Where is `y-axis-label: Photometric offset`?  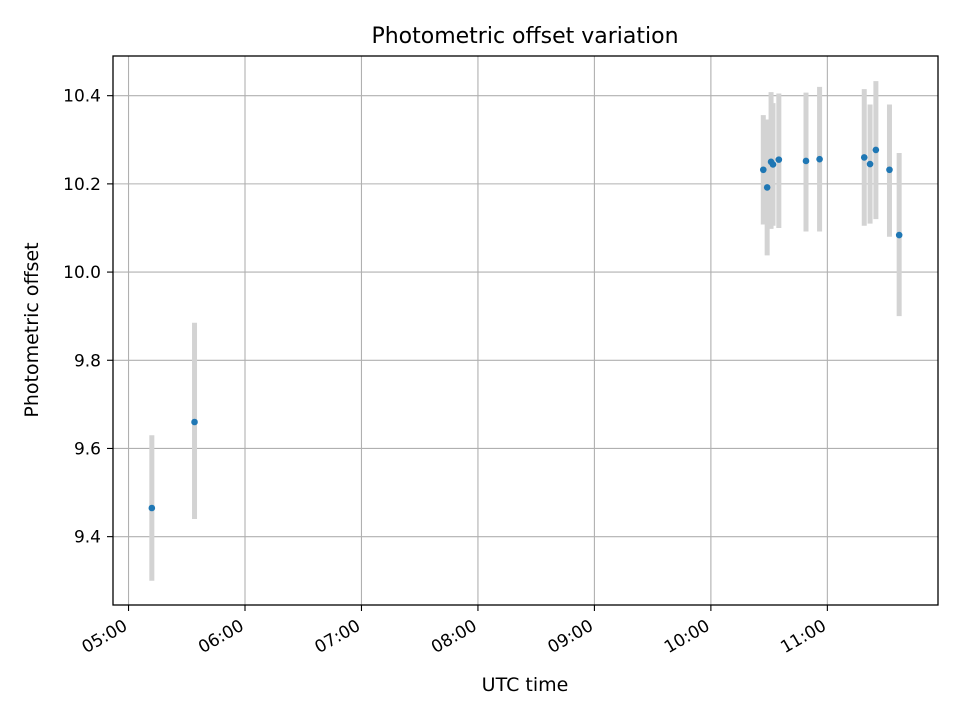
y-axis-label: Photometric offset is located at coordinates (32, 329).